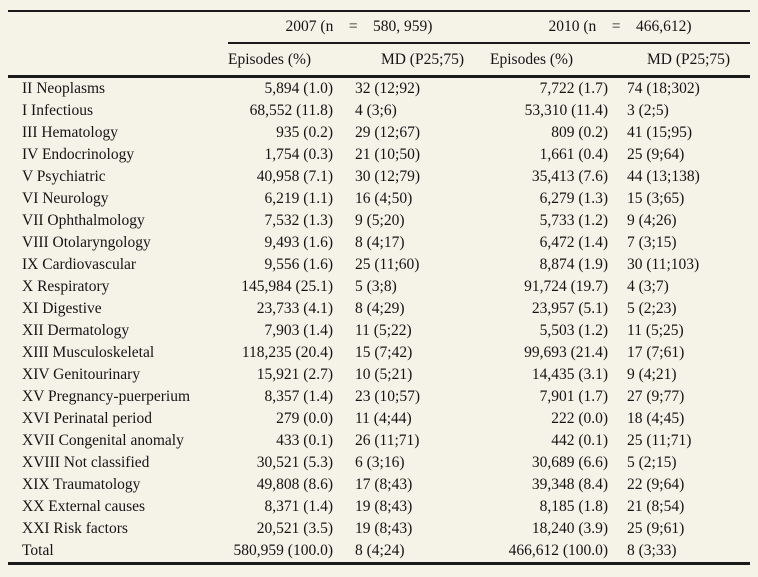 The image size is (758, 577). What do you see at coordinates (550, 60) in the screenshot?
I see `col-header-episodes-2010: Episodes (%)` at bounding box center [550, 60].